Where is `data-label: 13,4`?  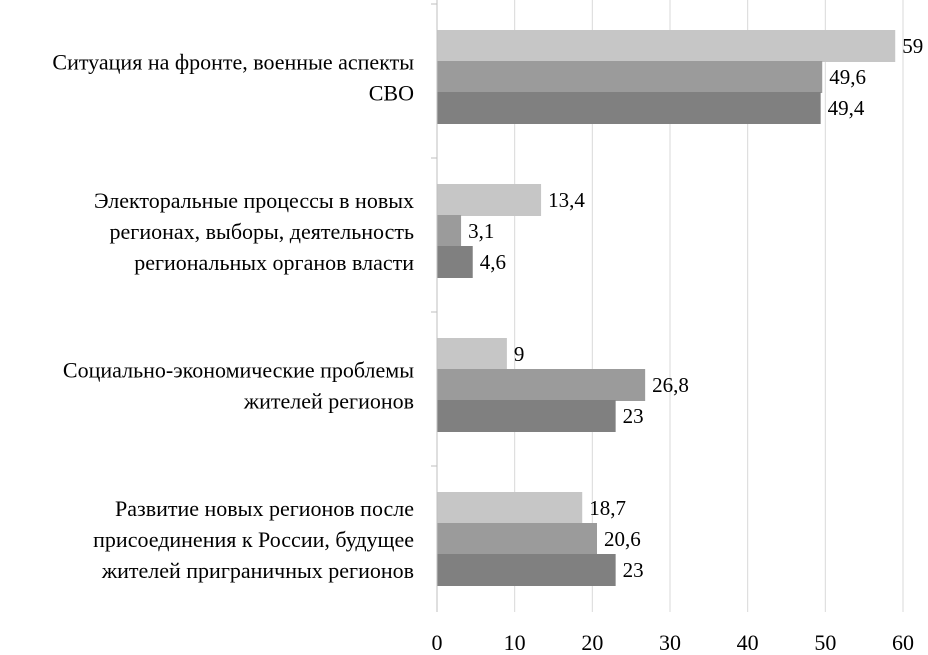 data-label: 13,4 is located at coordinates (566, 200).